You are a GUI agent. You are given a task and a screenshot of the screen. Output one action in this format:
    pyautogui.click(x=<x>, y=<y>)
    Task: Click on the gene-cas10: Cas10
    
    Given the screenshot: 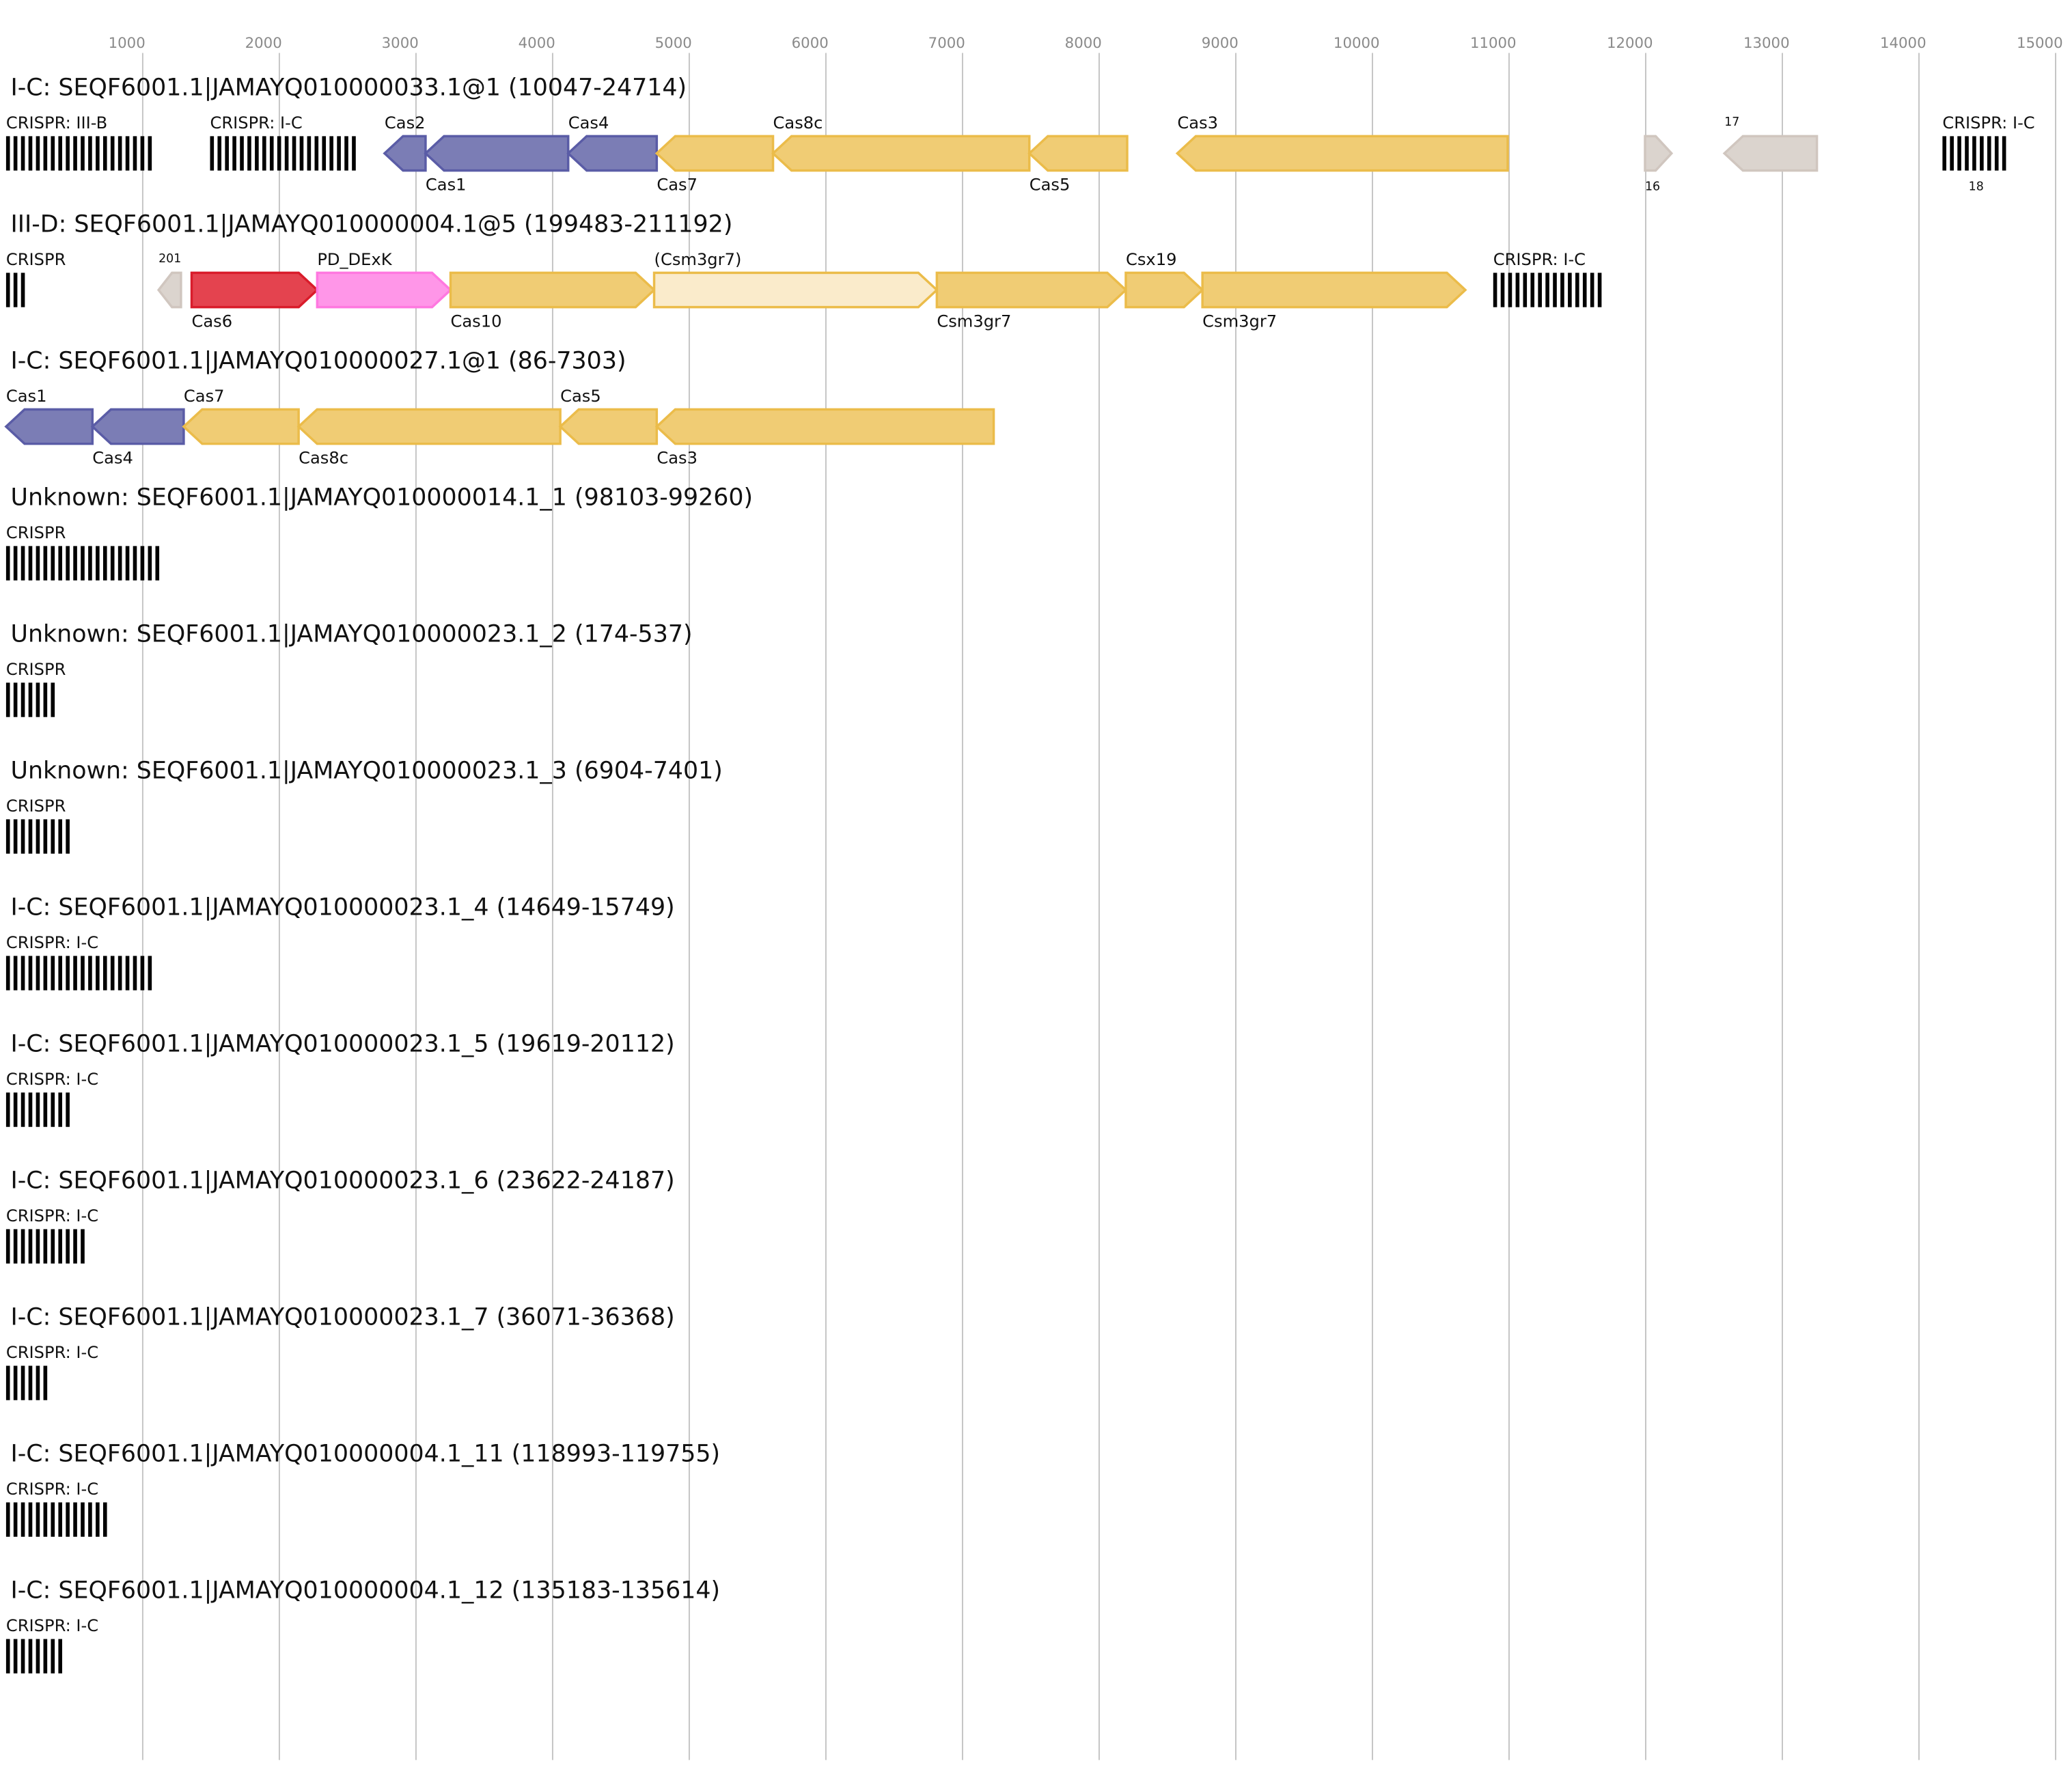 What is the action you would take?
    pyautogui.click(x=553, y=301)
    